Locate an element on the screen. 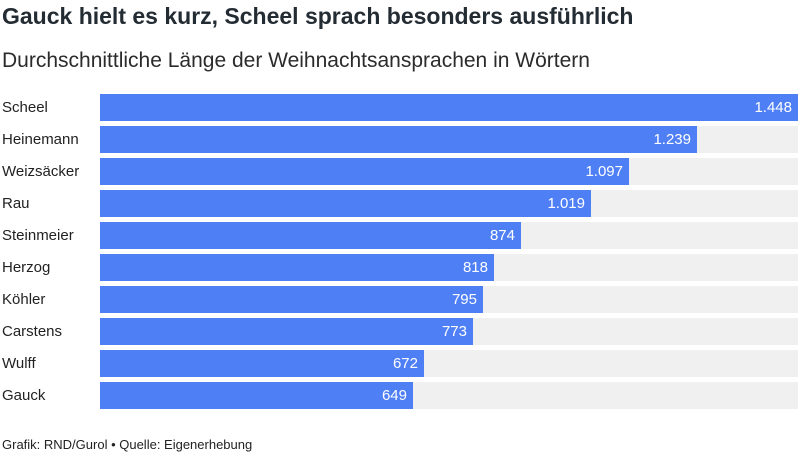 The image size is (800, 456). bar-track: 1.448 is located at coordinates (449, 107).